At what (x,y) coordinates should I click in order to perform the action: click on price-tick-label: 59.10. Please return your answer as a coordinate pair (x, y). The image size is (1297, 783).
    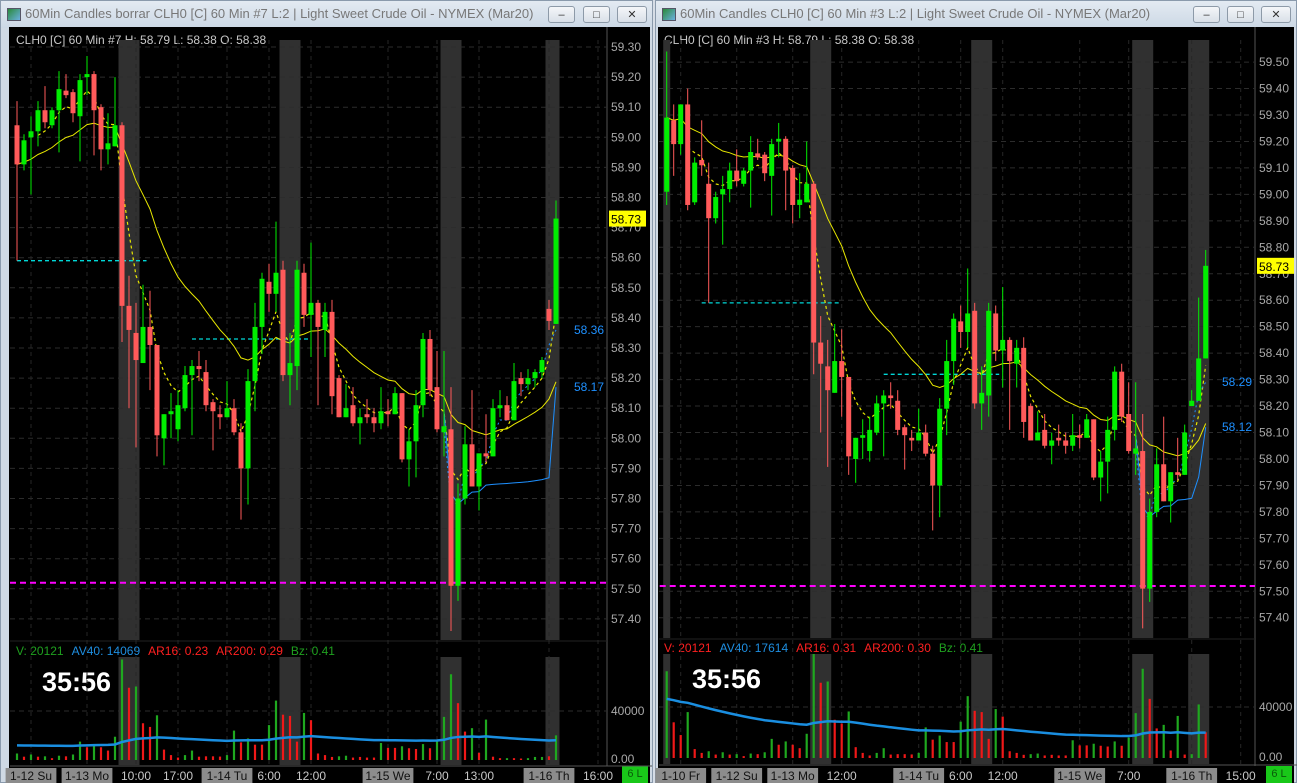
    Looking at the image, I should click on (626, 107).